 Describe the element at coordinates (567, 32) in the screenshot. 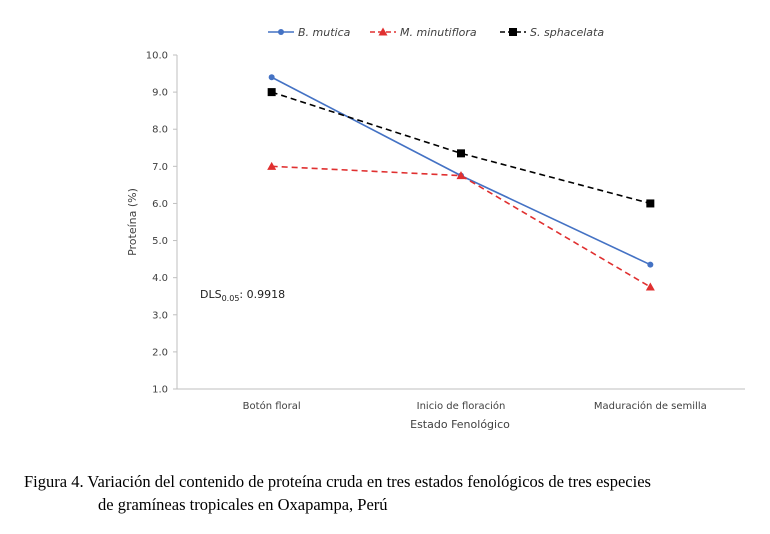

I see `legend-label: S. sphacelata` at that location.